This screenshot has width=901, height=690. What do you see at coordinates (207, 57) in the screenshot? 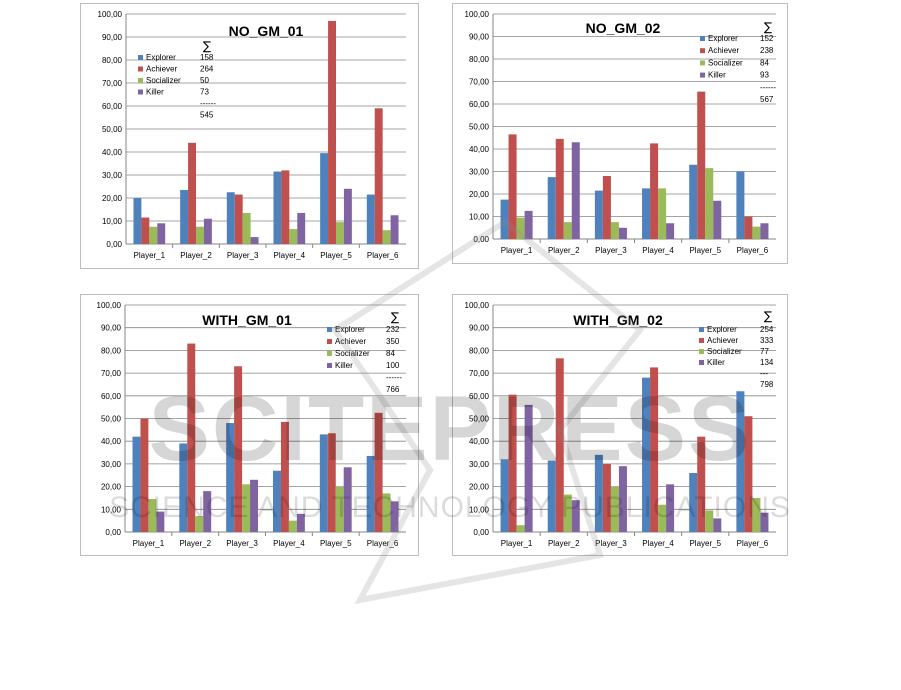
I see `total-explorer: 158` at bounding box center [207, 57].